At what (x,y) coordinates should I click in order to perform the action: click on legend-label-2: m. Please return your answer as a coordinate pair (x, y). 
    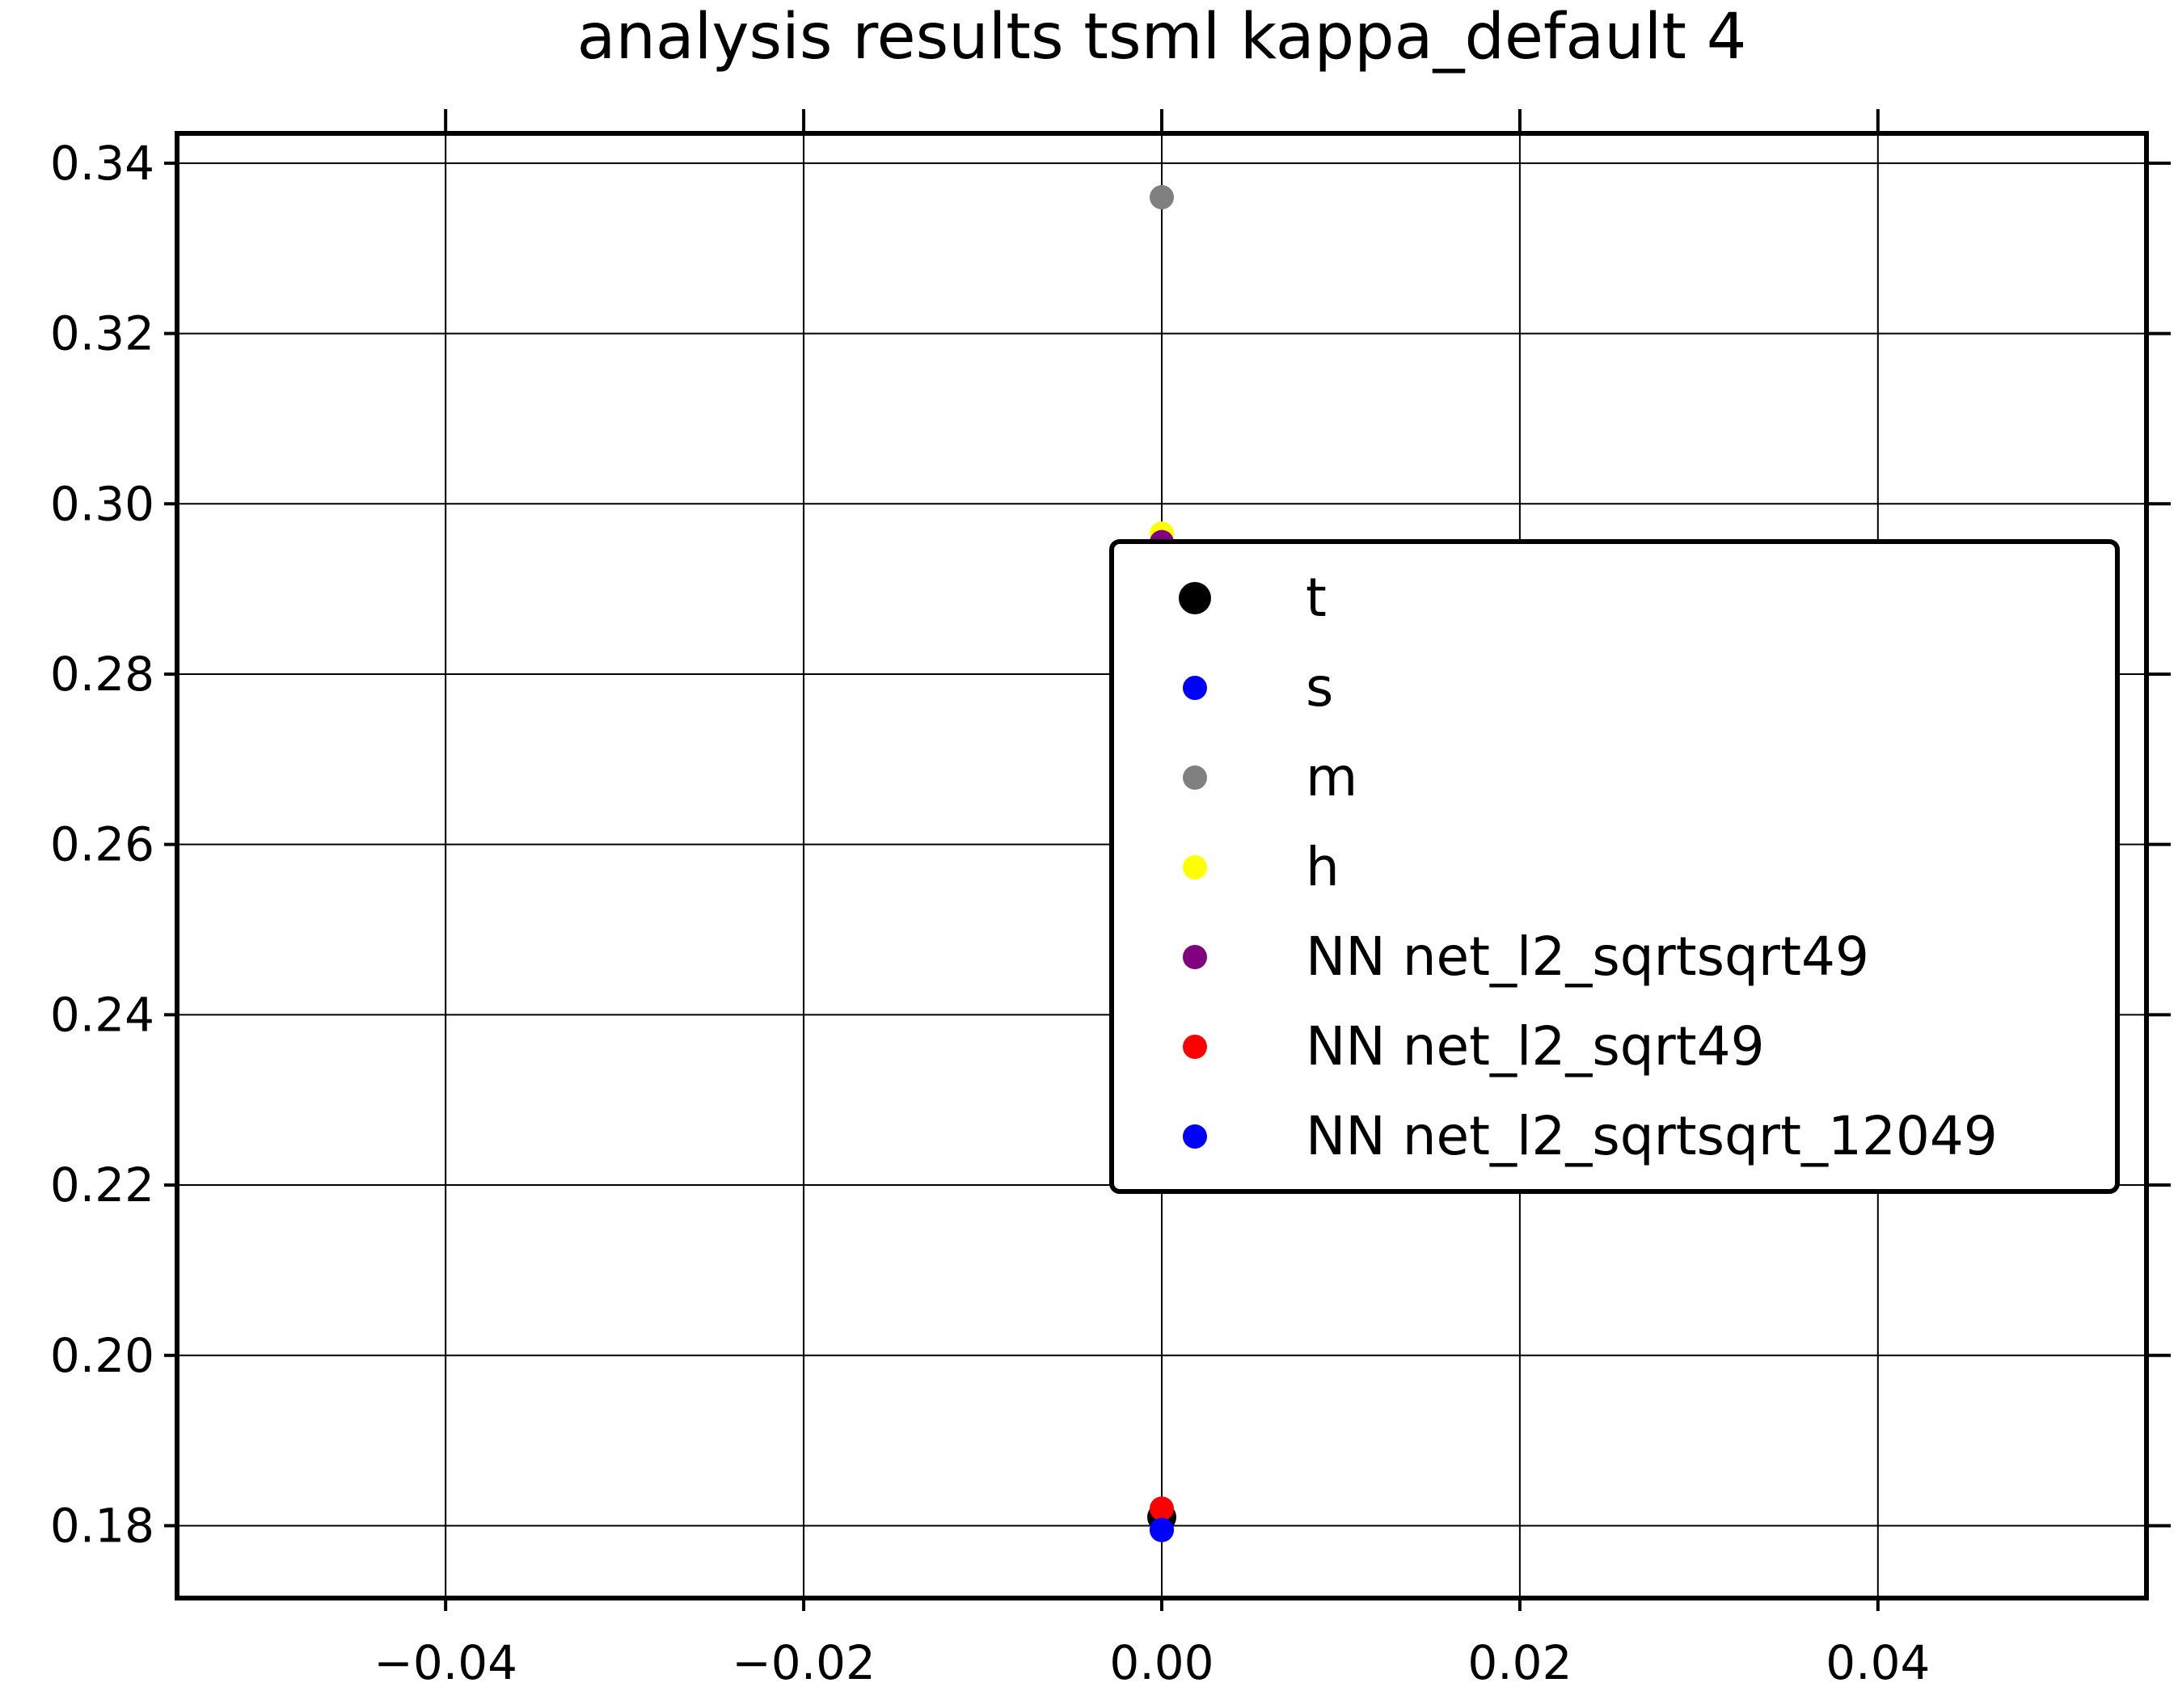
    Looking at the image, I should click on (1331, 777).